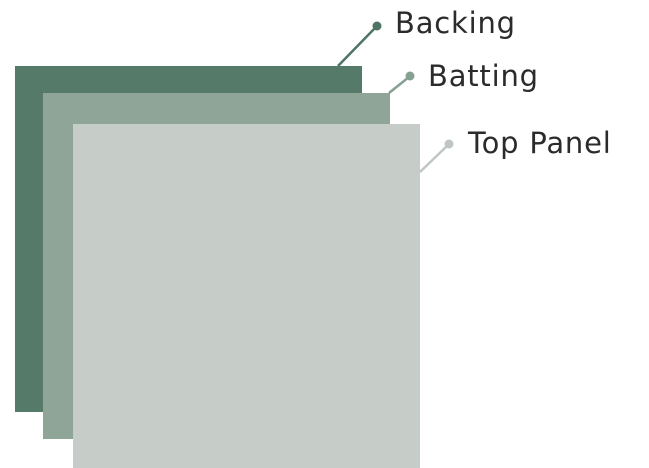  Describe the element at coordinates (357, 46) in the screenshot. I see `backing-leader-line` at that location.